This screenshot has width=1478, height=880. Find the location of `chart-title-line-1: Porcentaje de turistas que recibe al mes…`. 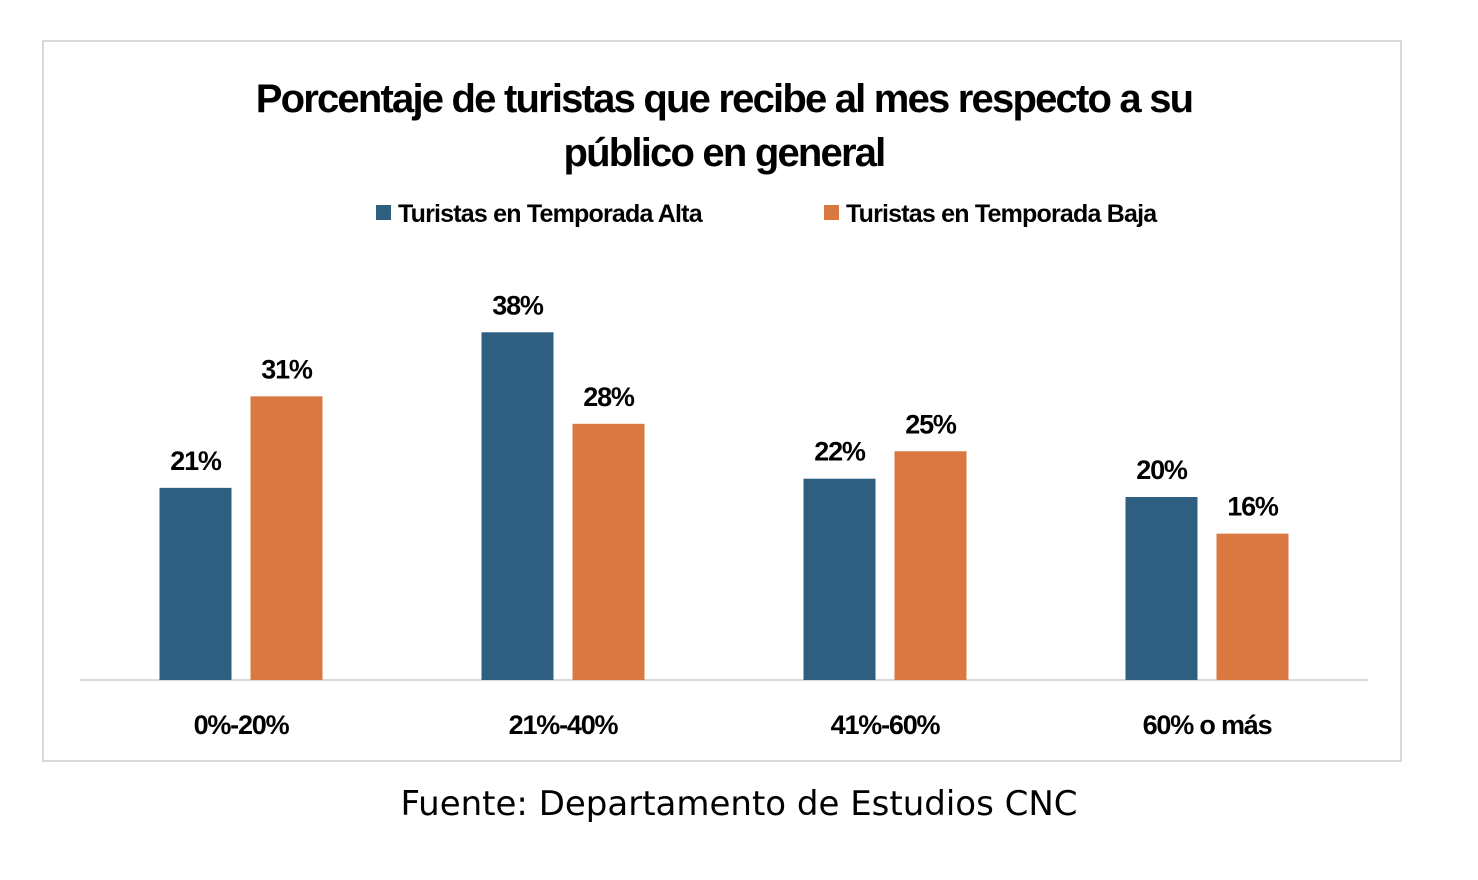

chart-title-line-1: Porcentaje de turistas que recibe al mes… is located at coordinates (724, 99).